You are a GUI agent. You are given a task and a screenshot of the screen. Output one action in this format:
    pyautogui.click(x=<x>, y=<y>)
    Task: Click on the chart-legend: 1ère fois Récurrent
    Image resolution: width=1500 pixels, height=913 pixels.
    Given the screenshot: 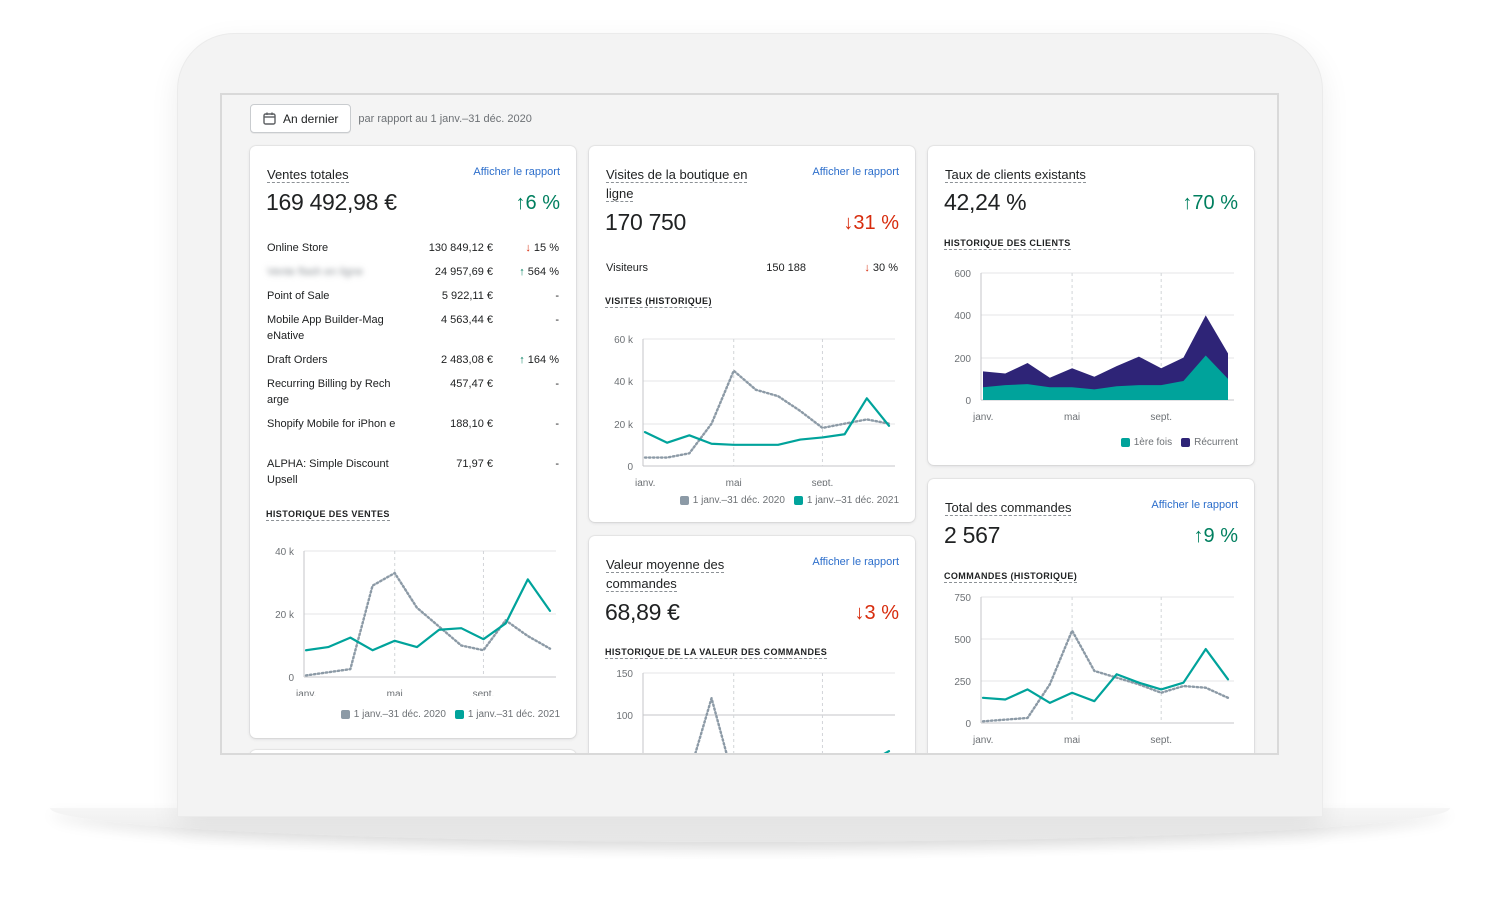 What is the action you would take?
    pyautogui.click(x=1175, y=442)
    